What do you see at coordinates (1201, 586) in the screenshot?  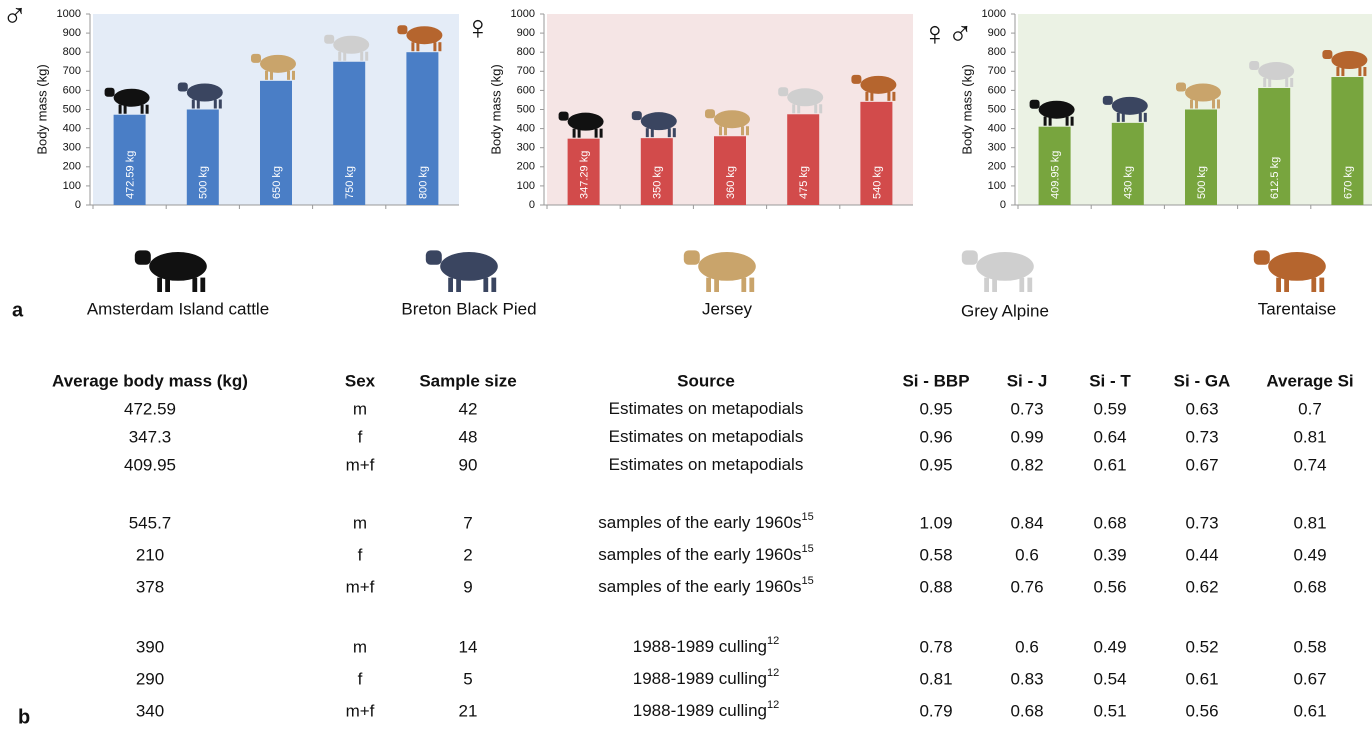 I see `table-cell: 0.62` at bounding box center [1201, 586].